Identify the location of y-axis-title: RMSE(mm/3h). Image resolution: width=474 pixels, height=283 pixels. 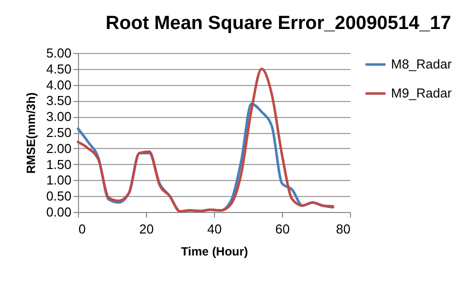
(31, 133).